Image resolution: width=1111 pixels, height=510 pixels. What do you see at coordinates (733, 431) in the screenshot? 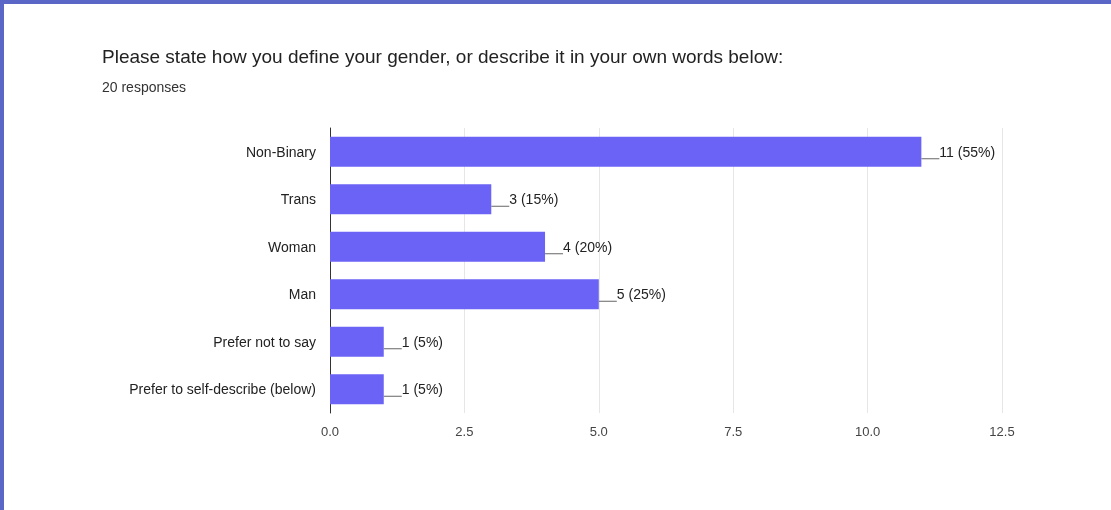
I see `x-tick-label: 7.5` at bounding box center [733, 431].